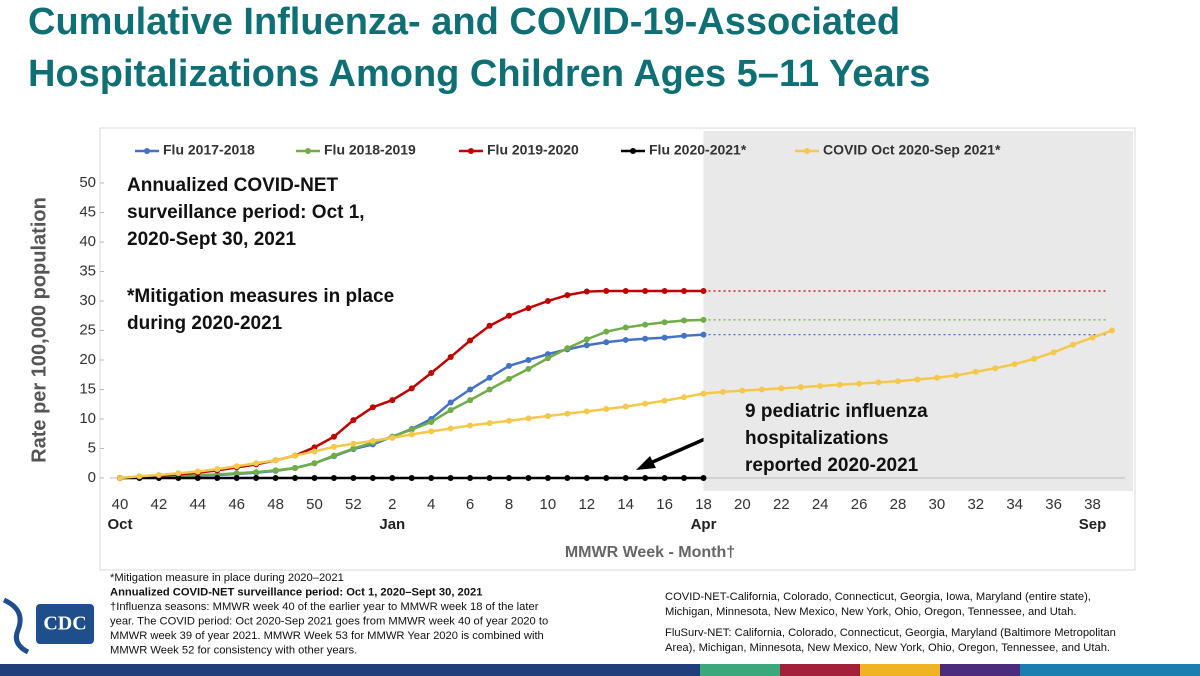  Describe the element at coordinates (1092, 504) in the screenshot. I see `x-tick-label: 38` at that location.